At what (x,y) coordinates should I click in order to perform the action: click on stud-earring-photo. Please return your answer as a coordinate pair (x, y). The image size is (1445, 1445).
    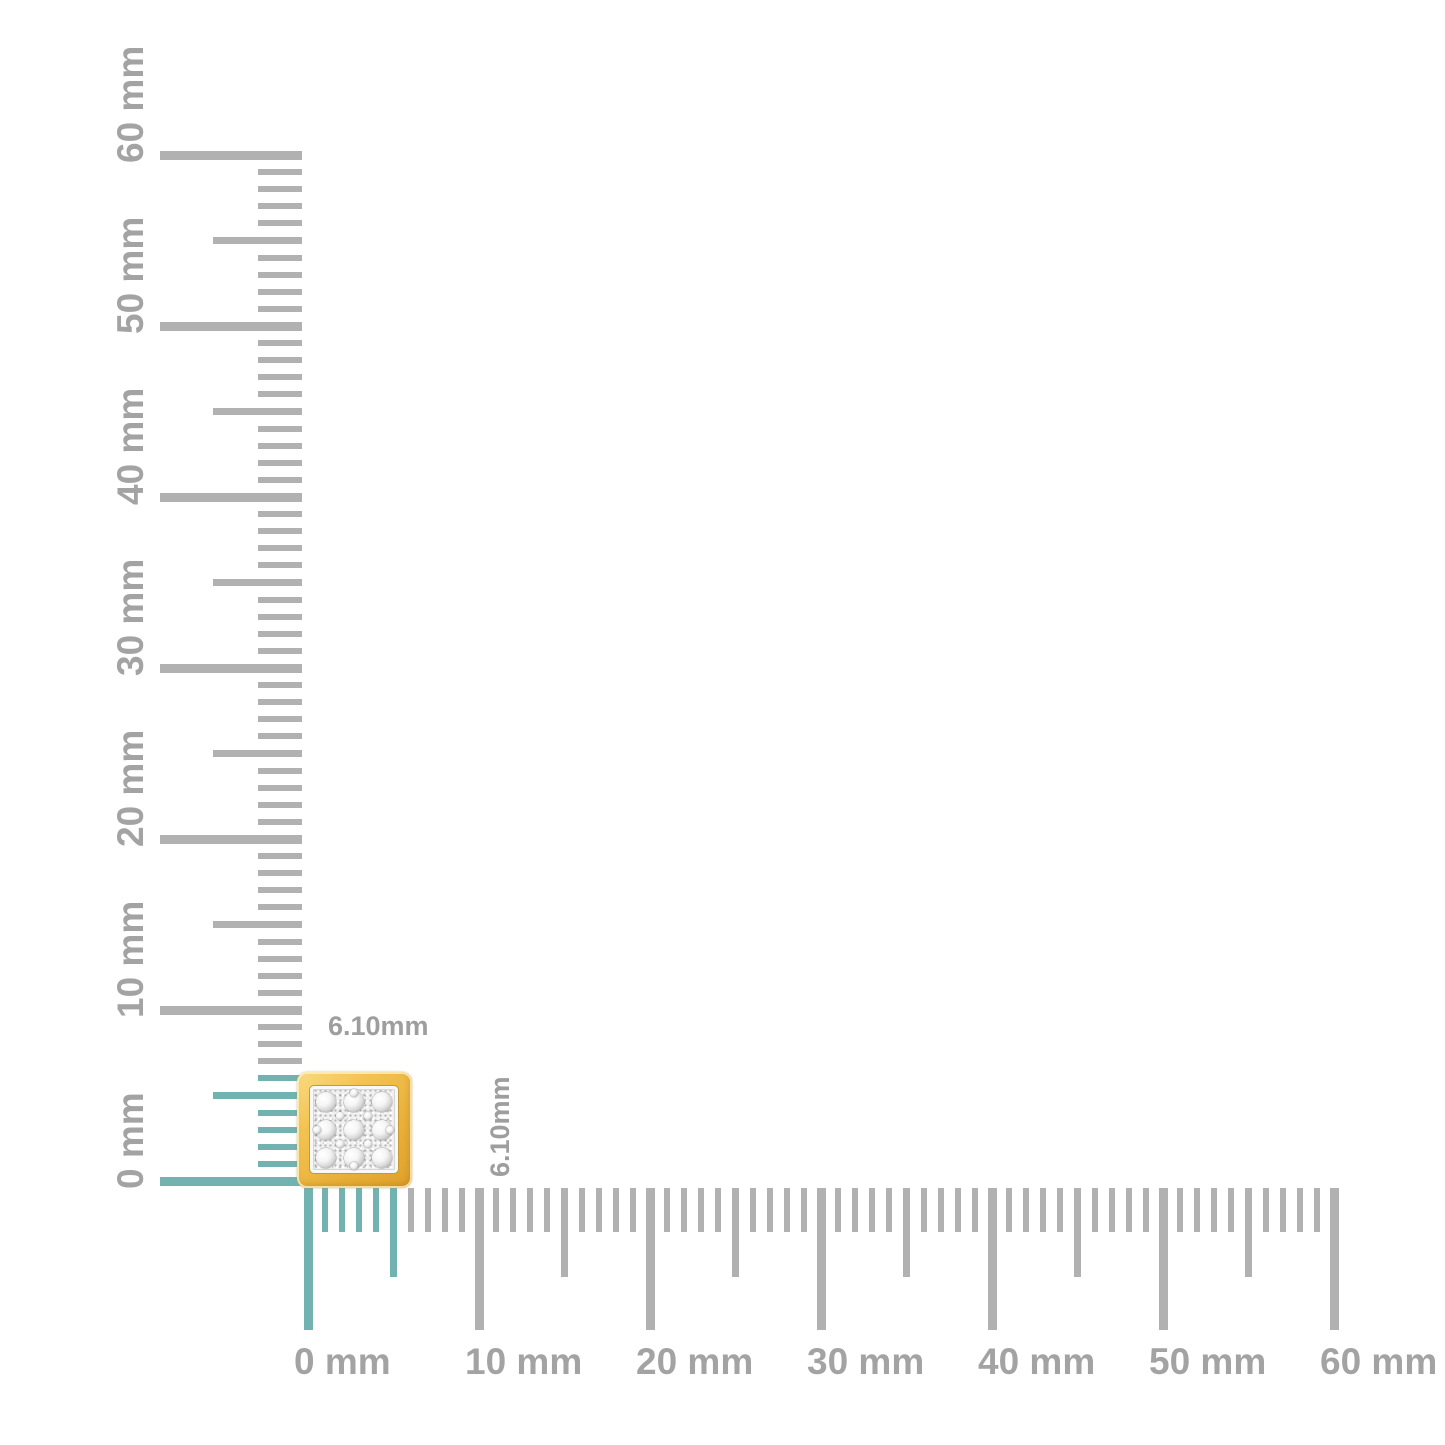
    Looking at the image, I should click on (354, 1130).